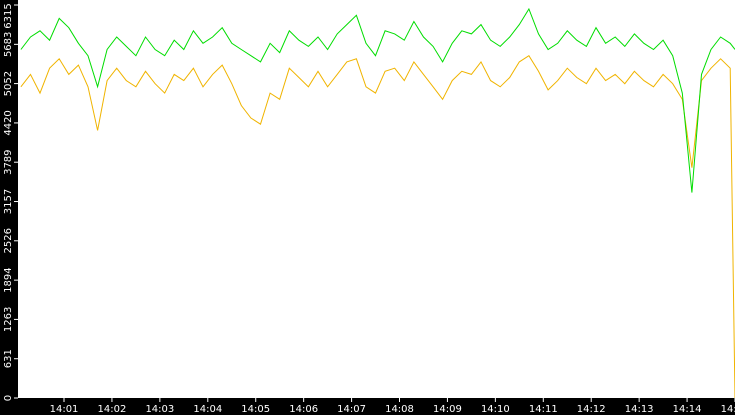  I want to click on x-tick-label: 14:11, so click(543, 409).